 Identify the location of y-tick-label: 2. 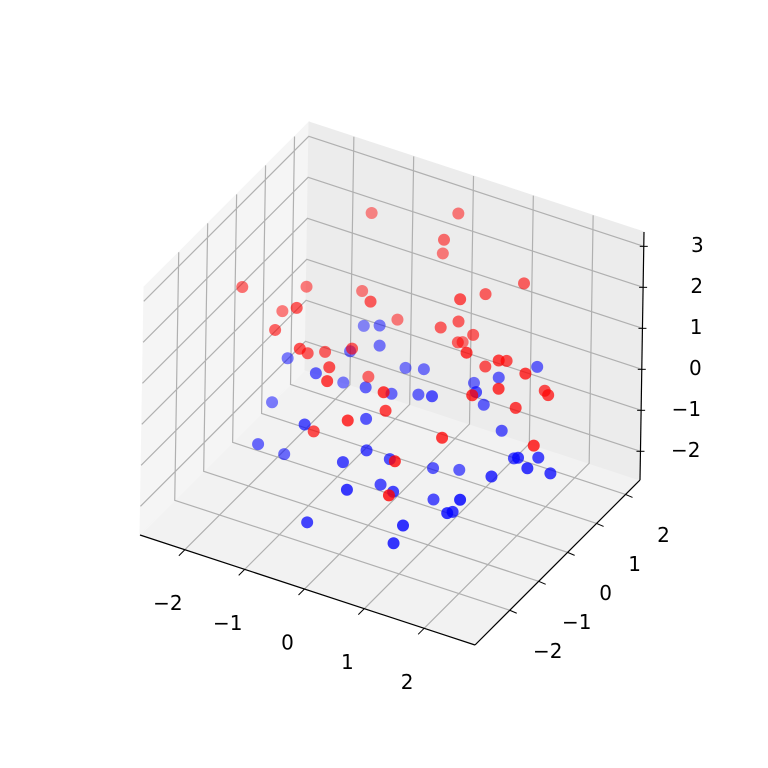
(663, 535).